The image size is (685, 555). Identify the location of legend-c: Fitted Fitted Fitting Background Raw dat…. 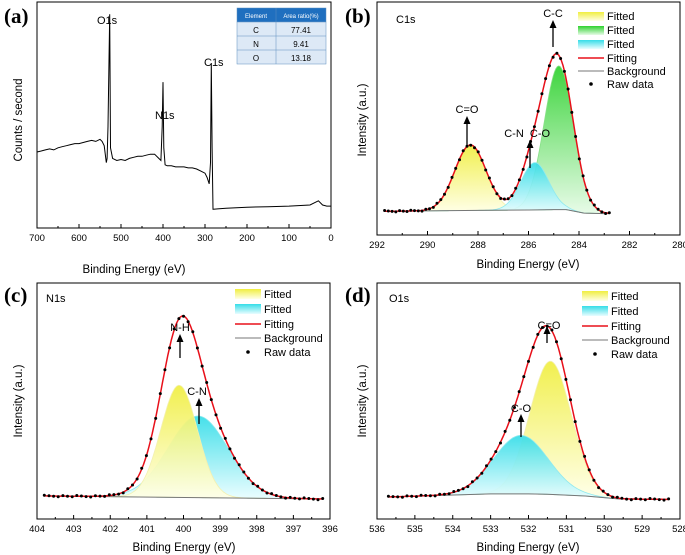
(279, 324).